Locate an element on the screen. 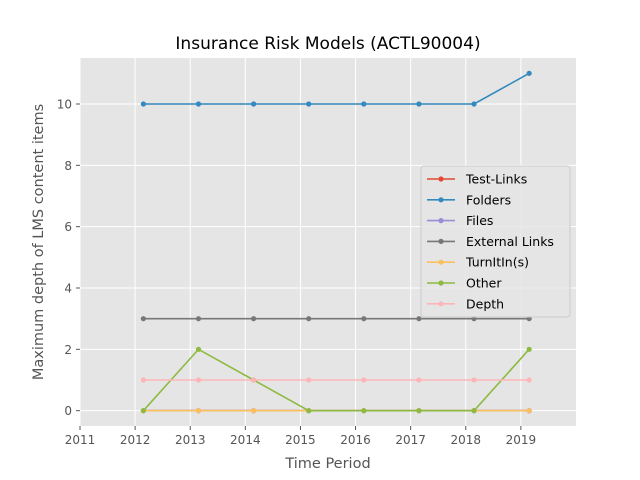 The width and height of the screenshot is (640, 480). series-line-other is located at coordinates (336, 380).